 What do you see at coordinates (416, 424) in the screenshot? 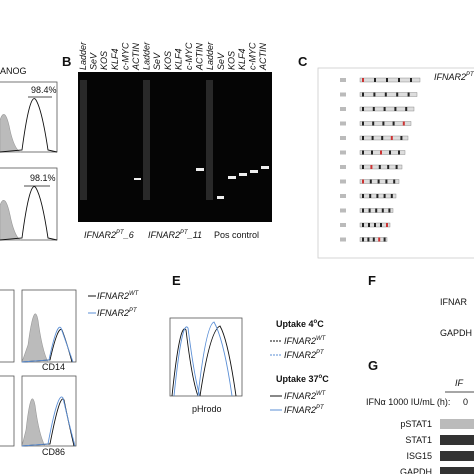
I see `blot-label: pSTAT1` at bounding box center [416, 424].